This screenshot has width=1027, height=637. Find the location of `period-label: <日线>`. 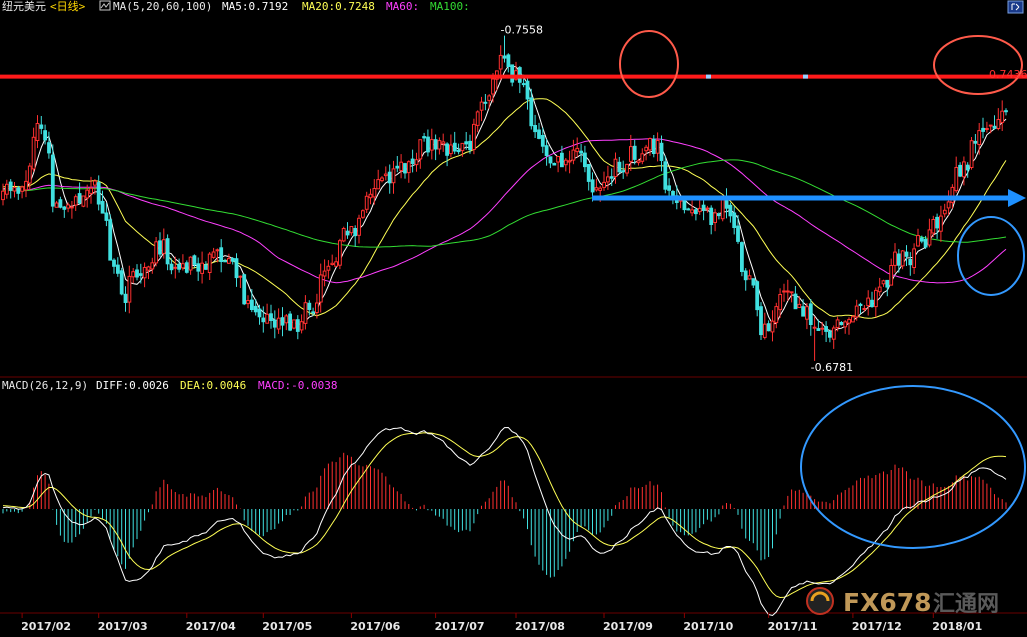

period-label: <日线> is located at coordinates (68, 6).